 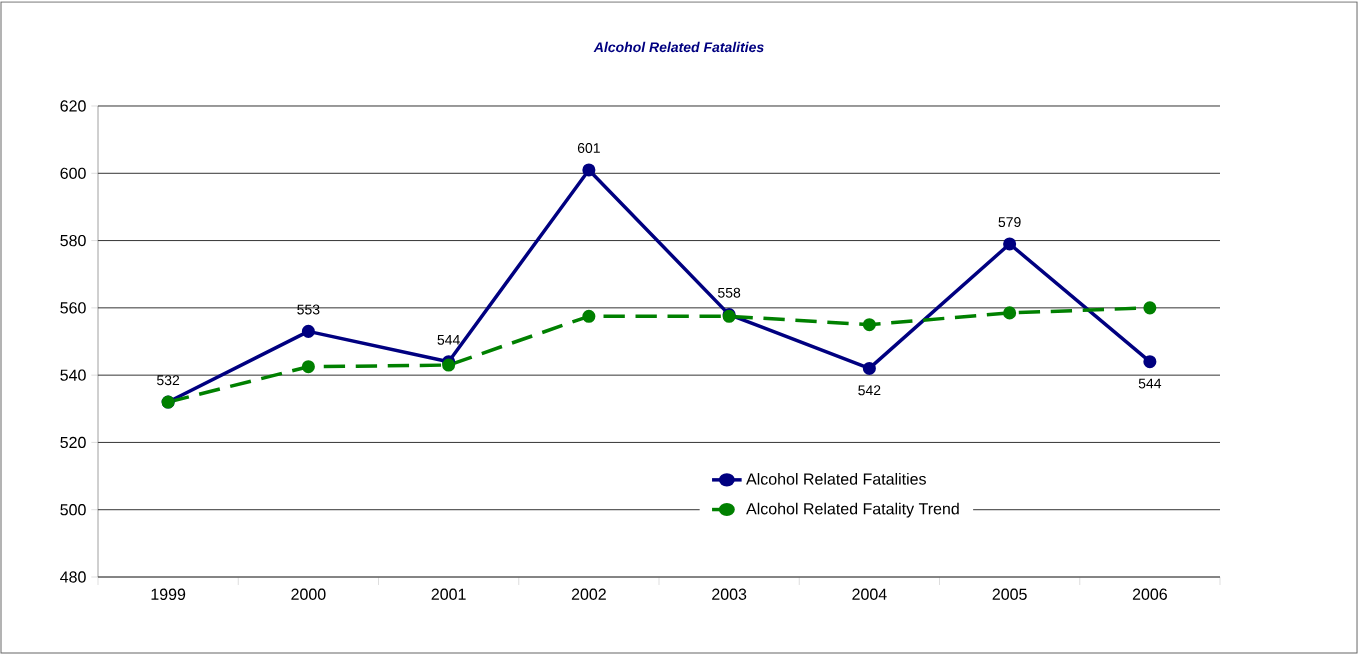 I want to click on y-tick-label: 480, so click(x=73, y=577).